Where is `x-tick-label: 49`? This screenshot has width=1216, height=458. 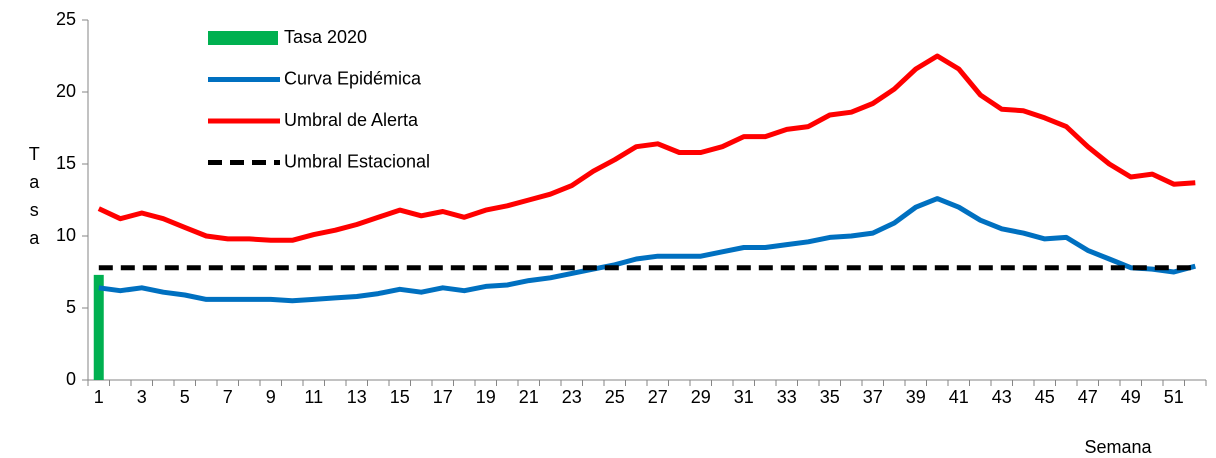
x-tick-label: 49 is located at coordinates (1131, 397).